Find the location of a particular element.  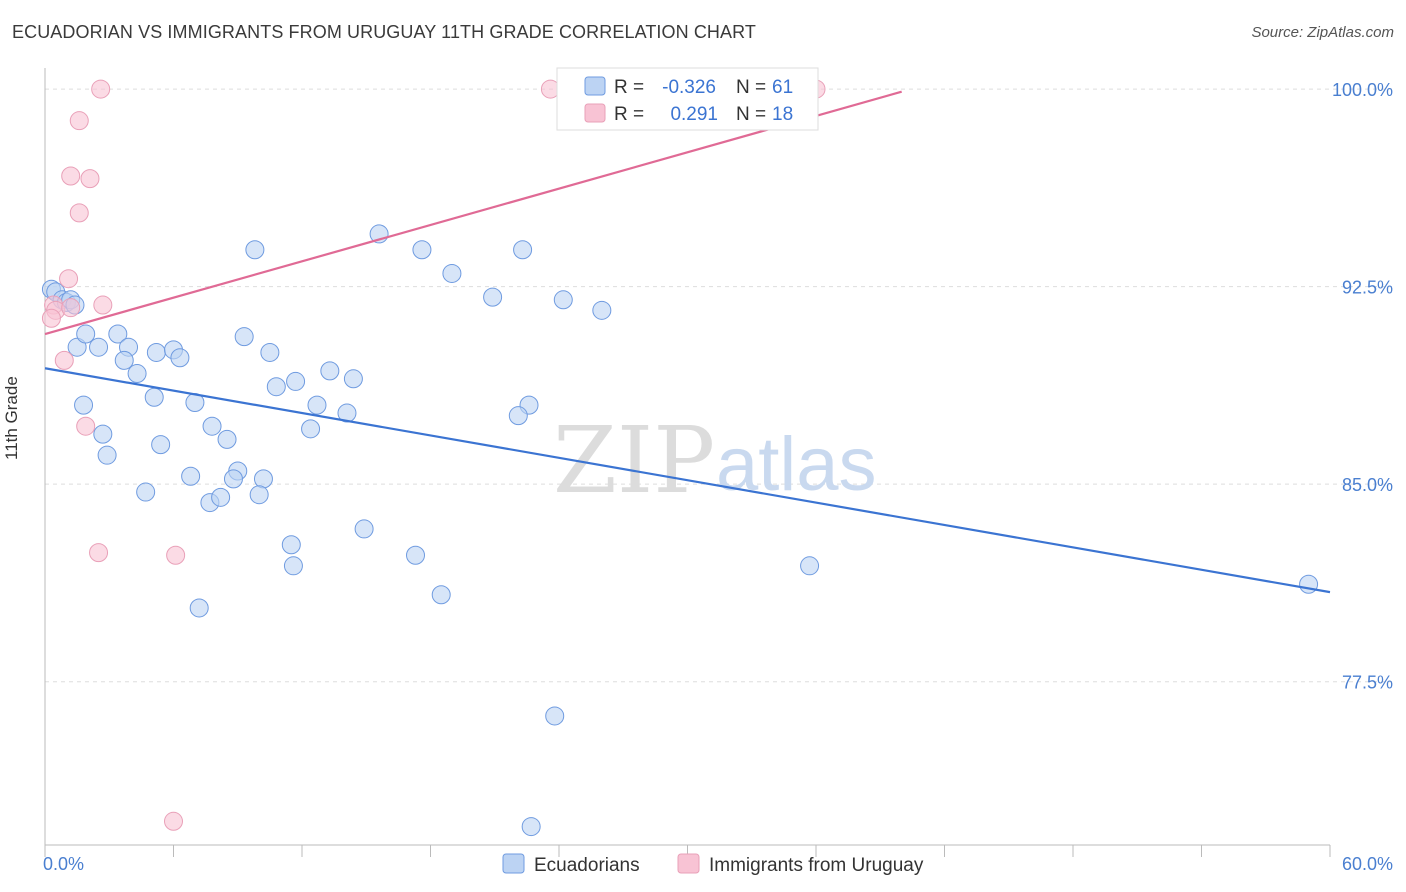

legend: Ecuadorians Immigrants from Uruguay is located at coordinates (713, 864).